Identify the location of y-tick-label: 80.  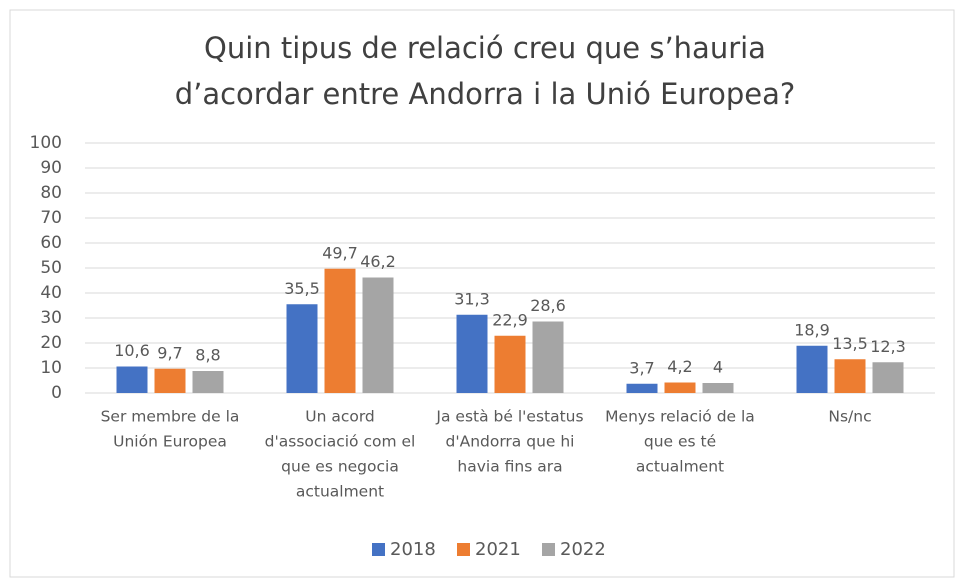
(51, 193).